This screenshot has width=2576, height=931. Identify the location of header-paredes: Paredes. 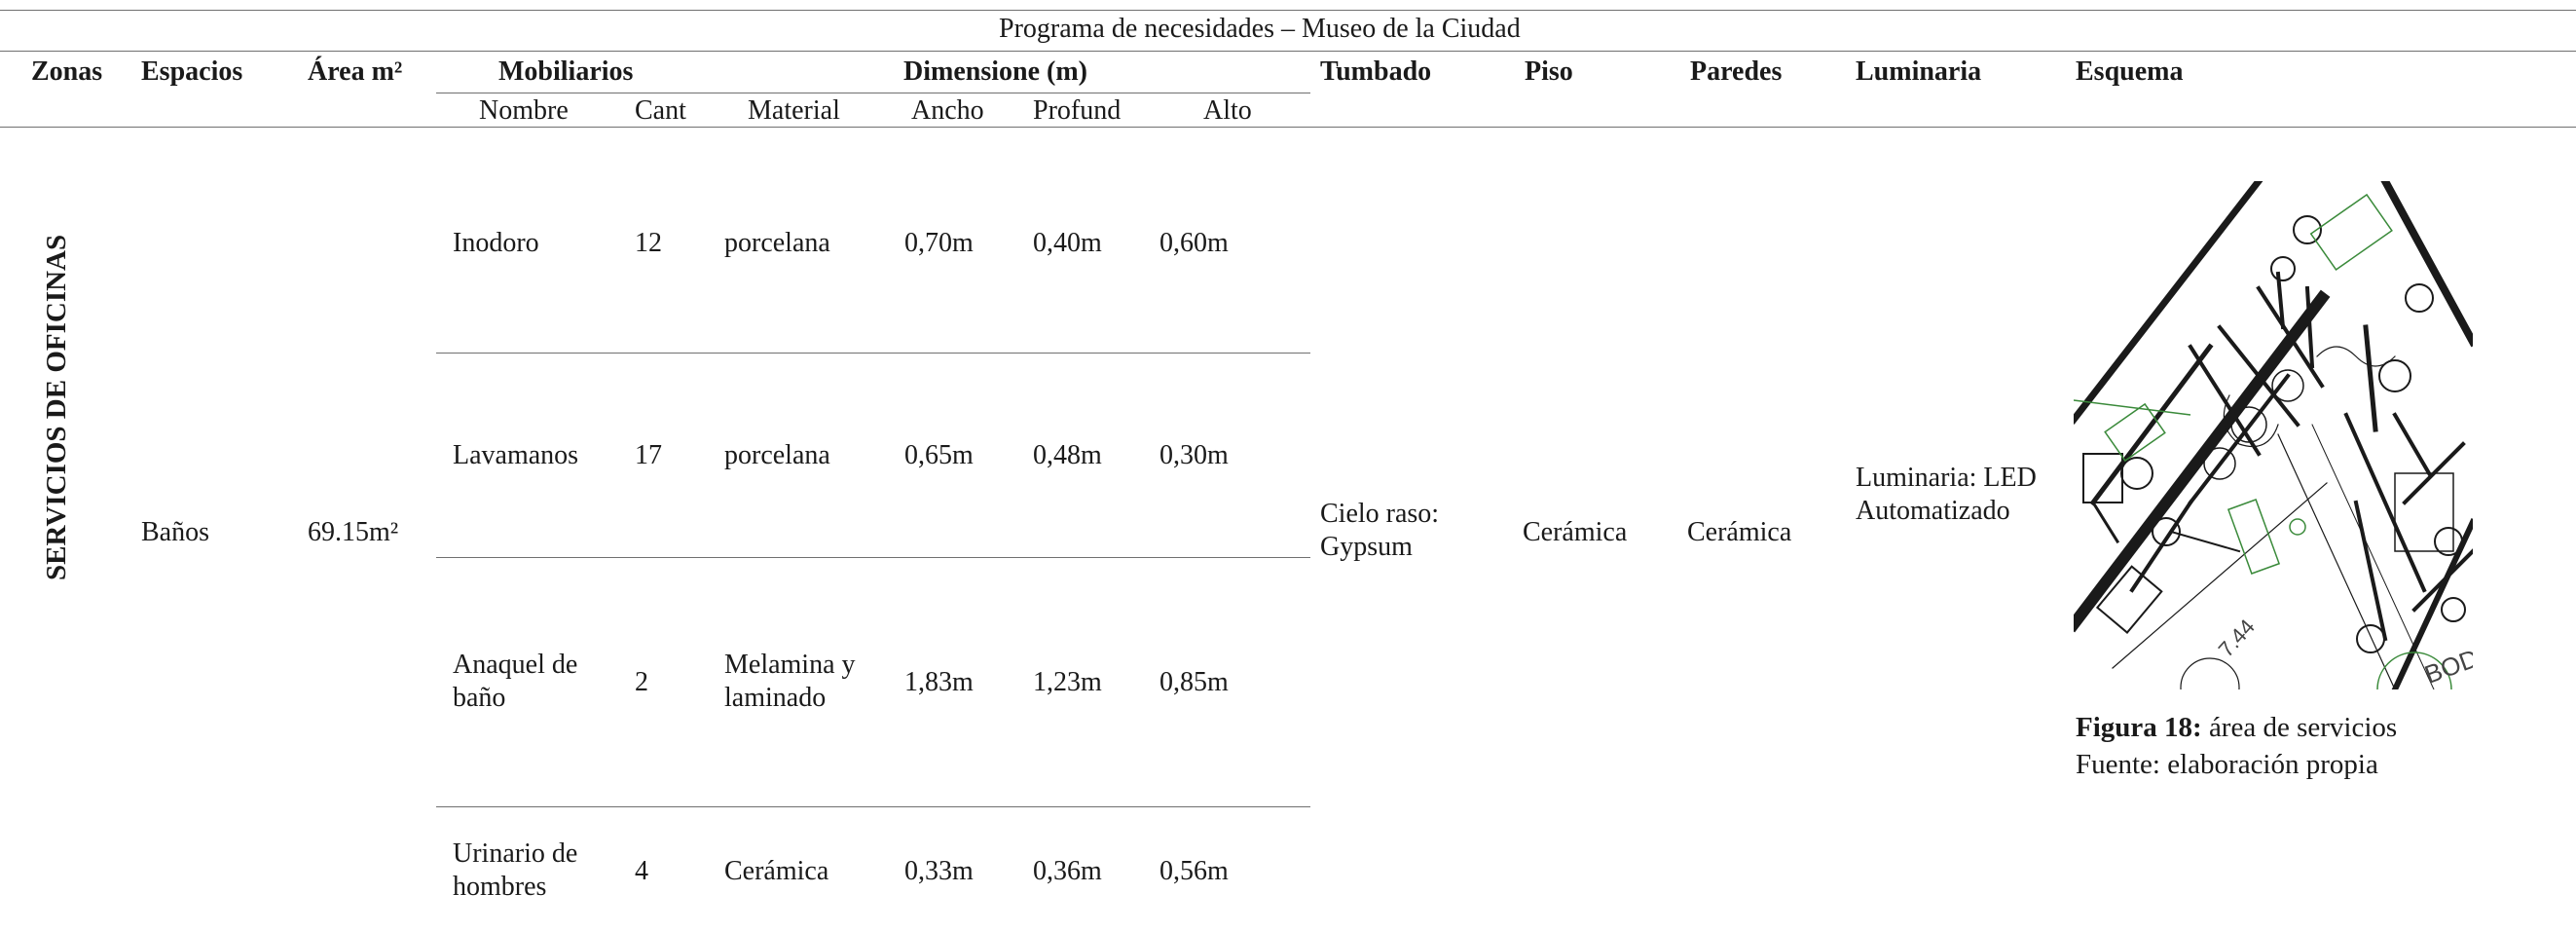
(1736, 71).